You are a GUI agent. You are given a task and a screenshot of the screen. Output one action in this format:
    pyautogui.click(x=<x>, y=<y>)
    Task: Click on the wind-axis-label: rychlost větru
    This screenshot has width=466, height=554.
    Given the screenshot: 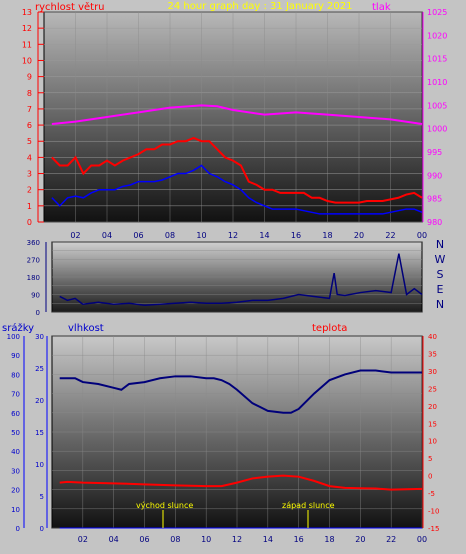 What is the action you would take?
    pyautogui.click(x=70, y=7)
    